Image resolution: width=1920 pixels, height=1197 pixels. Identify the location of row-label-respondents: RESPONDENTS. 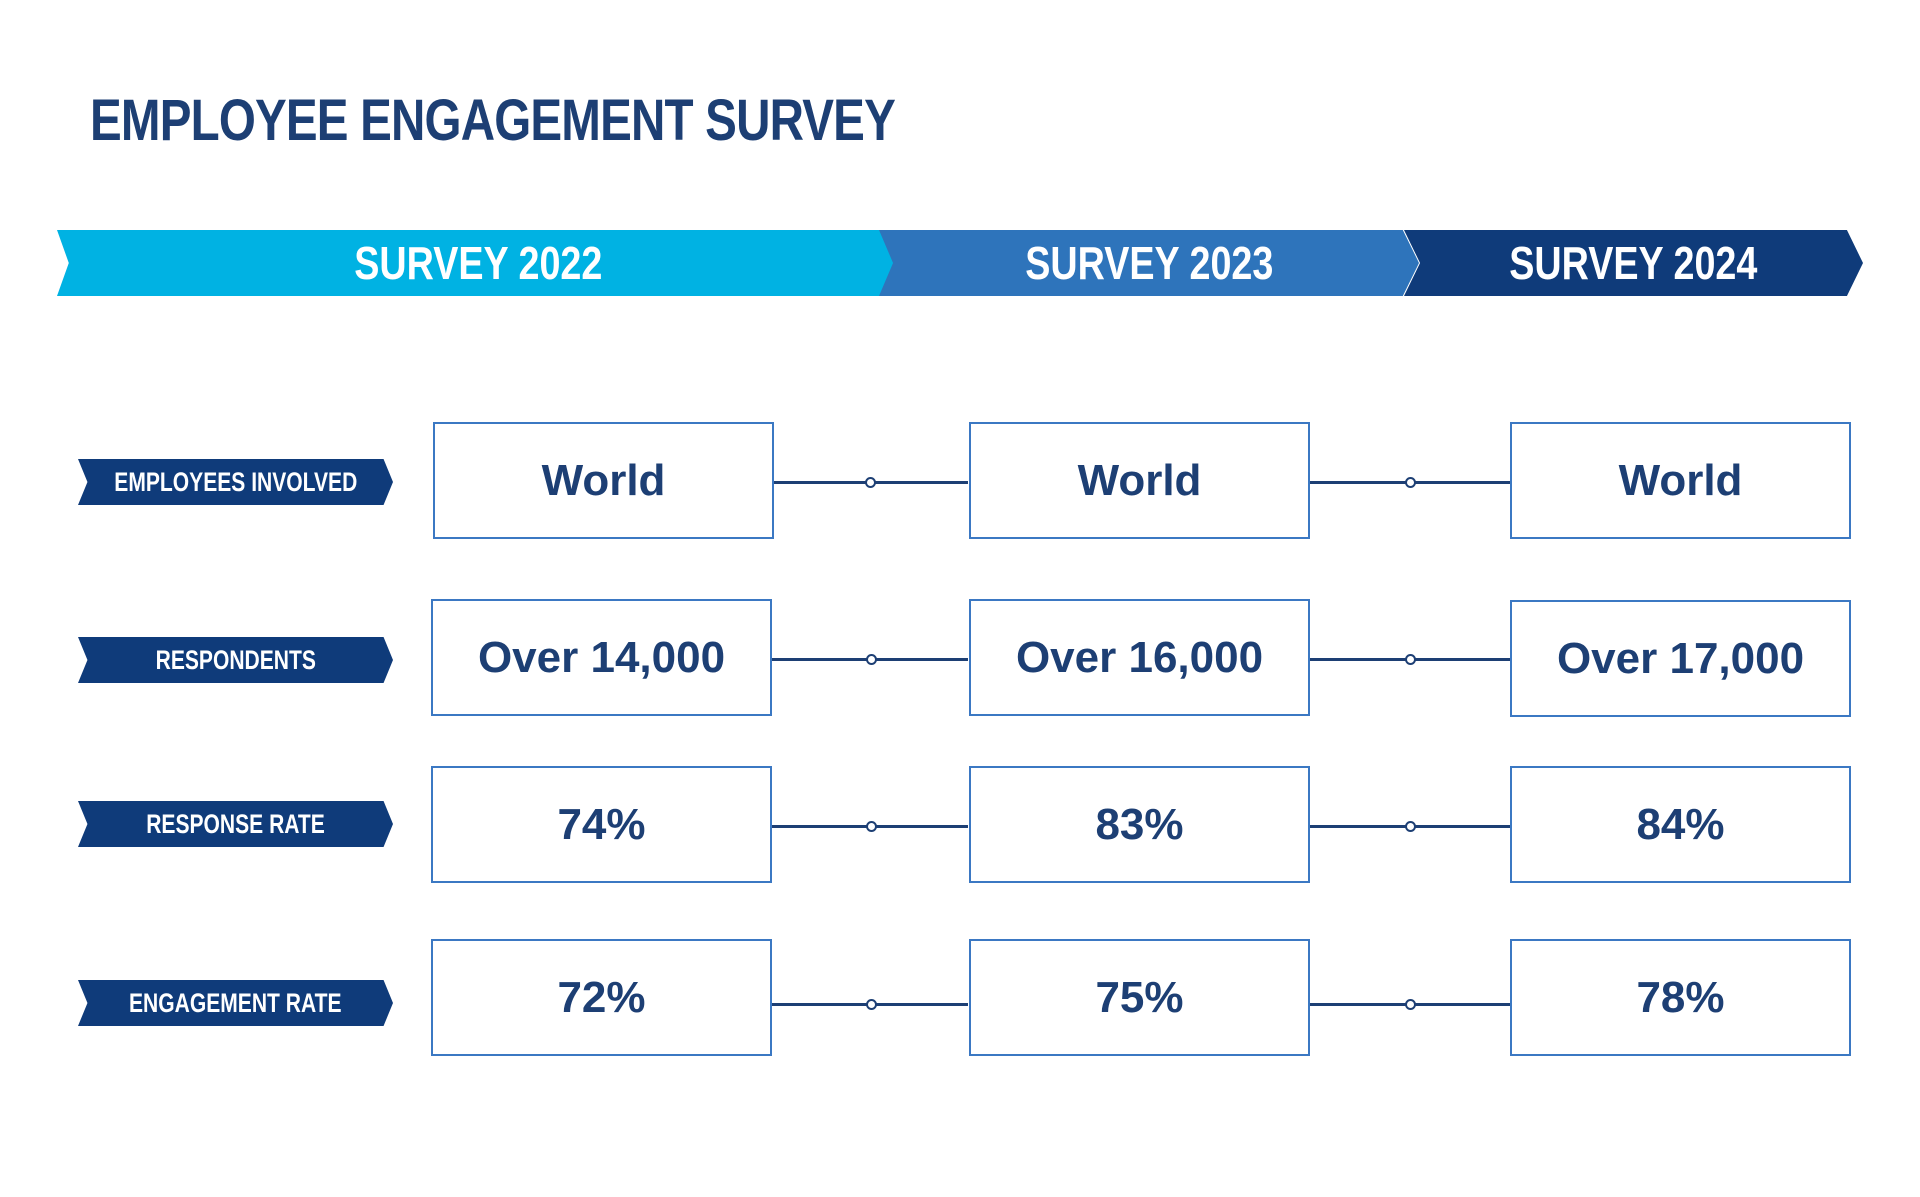
(235, 660).